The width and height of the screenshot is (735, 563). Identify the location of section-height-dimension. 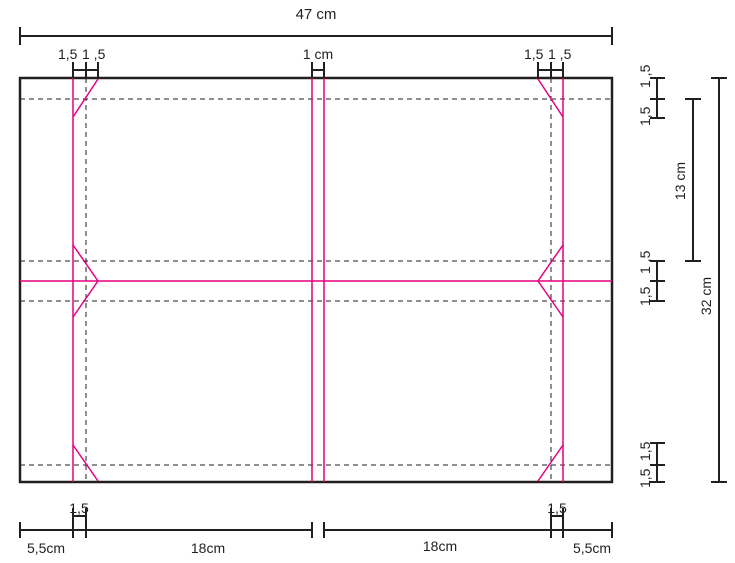
(693, 180).